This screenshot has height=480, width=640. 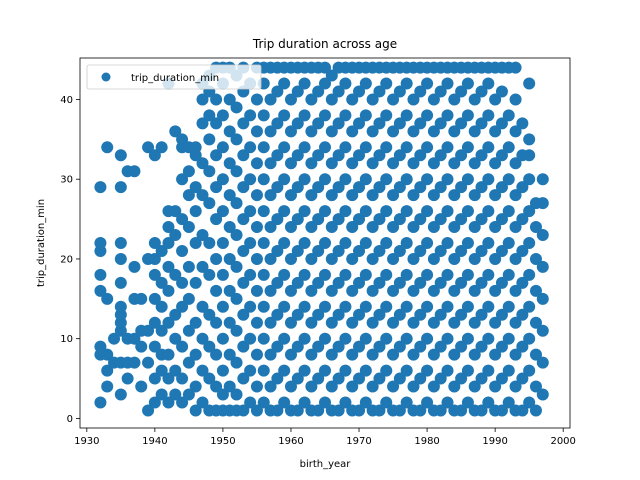 What do you see at coordinates (86, 441) in the screenshot?
I see `x-tick-label: 1930` at bounding box center [86, 441].